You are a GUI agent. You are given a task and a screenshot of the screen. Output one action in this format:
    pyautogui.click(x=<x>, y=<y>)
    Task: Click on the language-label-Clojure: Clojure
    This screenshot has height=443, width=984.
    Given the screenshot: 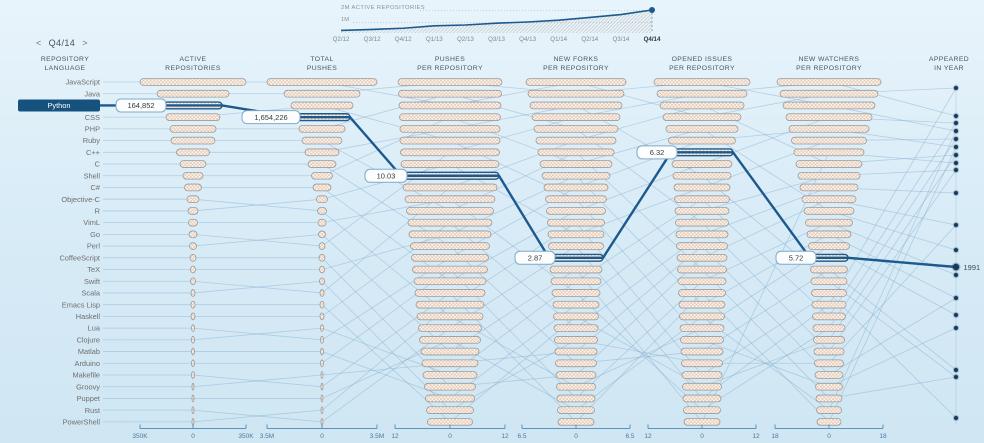 What is the action you would take?
    pyautogui.click(x=88, y=339)
    